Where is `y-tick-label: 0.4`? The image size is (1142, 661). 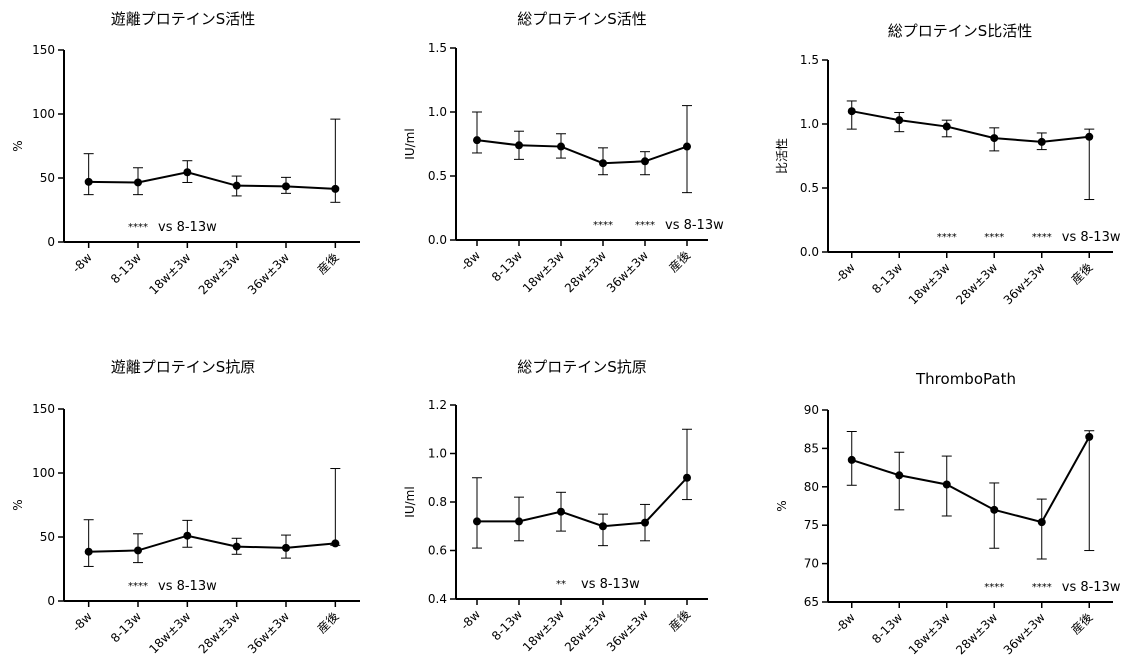 y-tick-label: 0.4 is located at coordinates (437, 599).